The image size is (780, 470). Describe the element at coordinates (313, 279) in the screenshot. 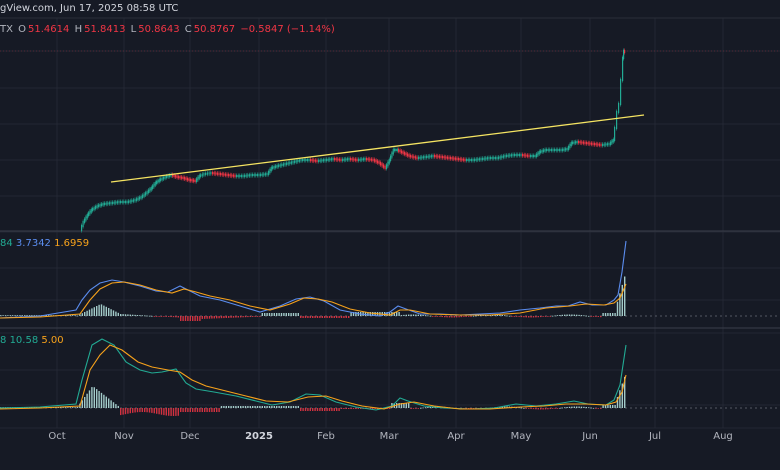

I see `macd1-line-a` at that location.